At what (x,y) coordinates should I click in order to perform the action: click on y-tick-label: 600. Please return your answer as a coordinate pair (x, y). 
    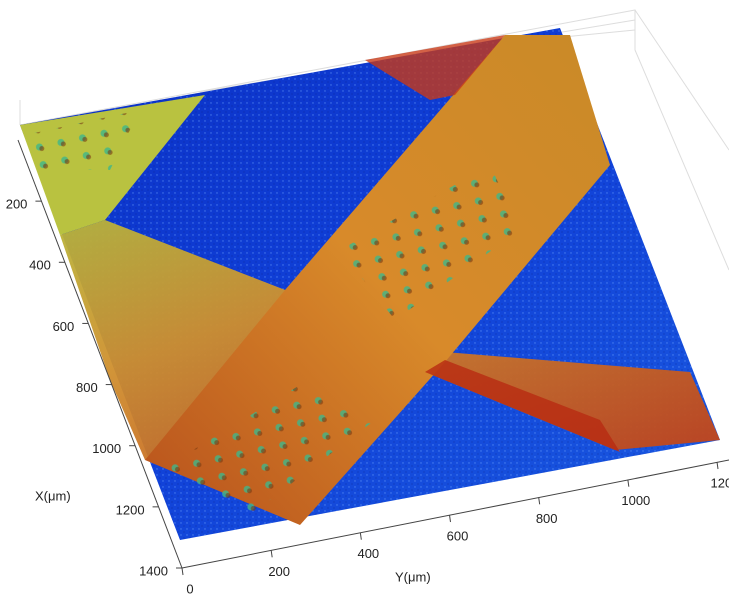
    Looking at the image, I should click on (458, 535).